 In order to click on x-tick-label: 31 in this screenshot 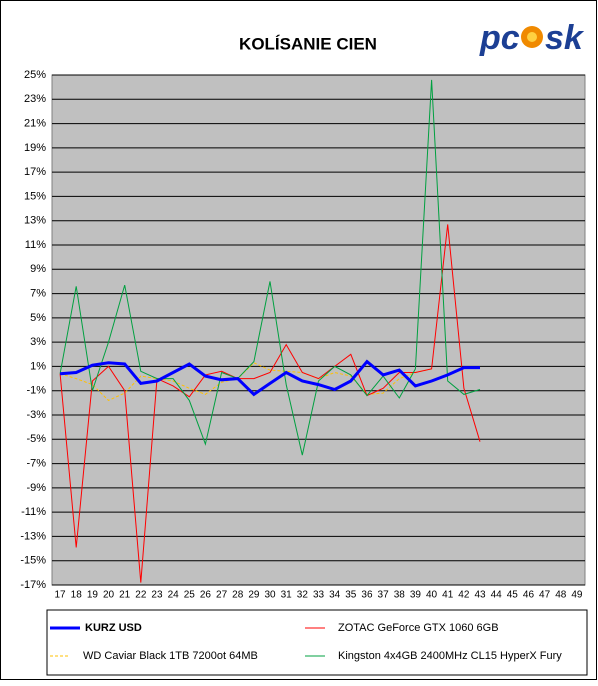, I will do `click(287, 595)`.